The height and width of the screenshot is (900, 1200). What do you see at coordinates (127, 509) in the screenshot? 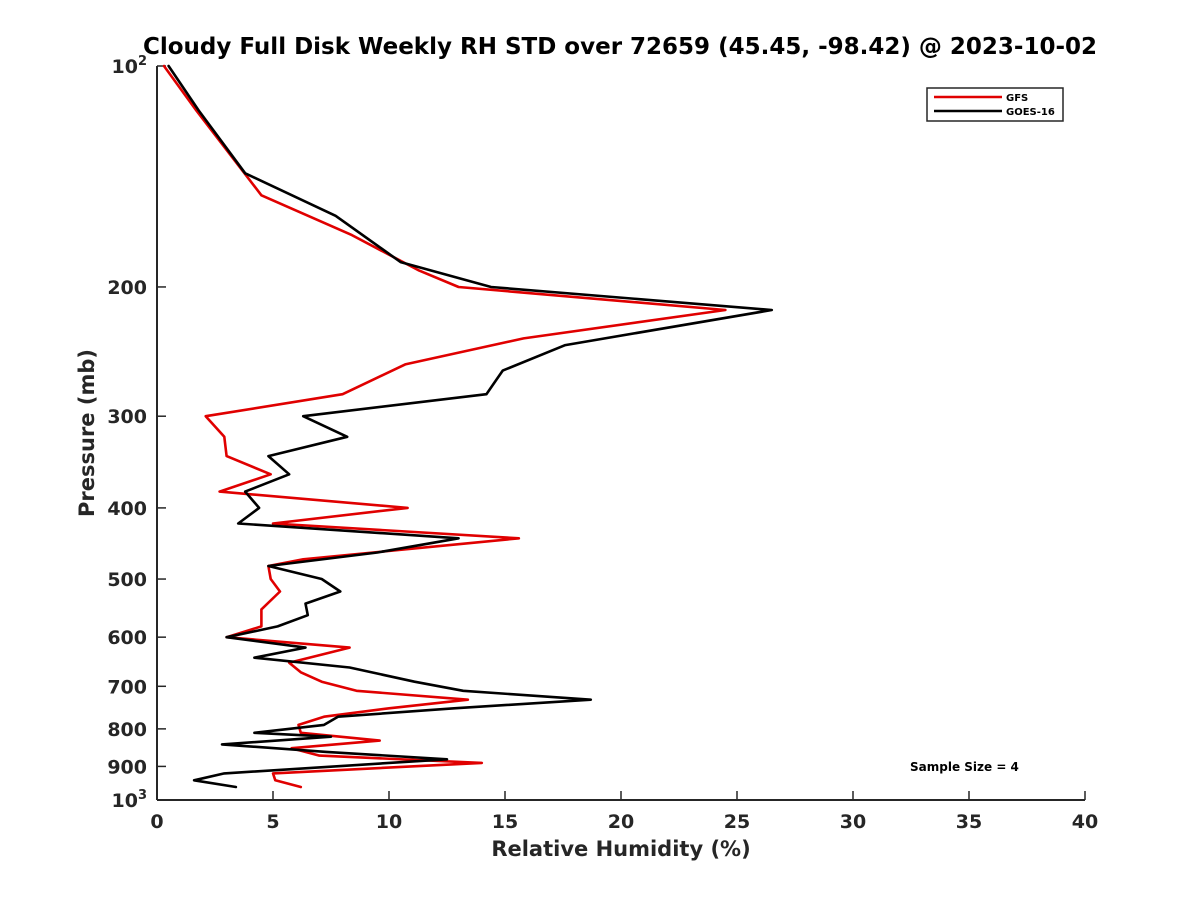
I see `y-tick-label: 400` at bounding box center [127, 509].